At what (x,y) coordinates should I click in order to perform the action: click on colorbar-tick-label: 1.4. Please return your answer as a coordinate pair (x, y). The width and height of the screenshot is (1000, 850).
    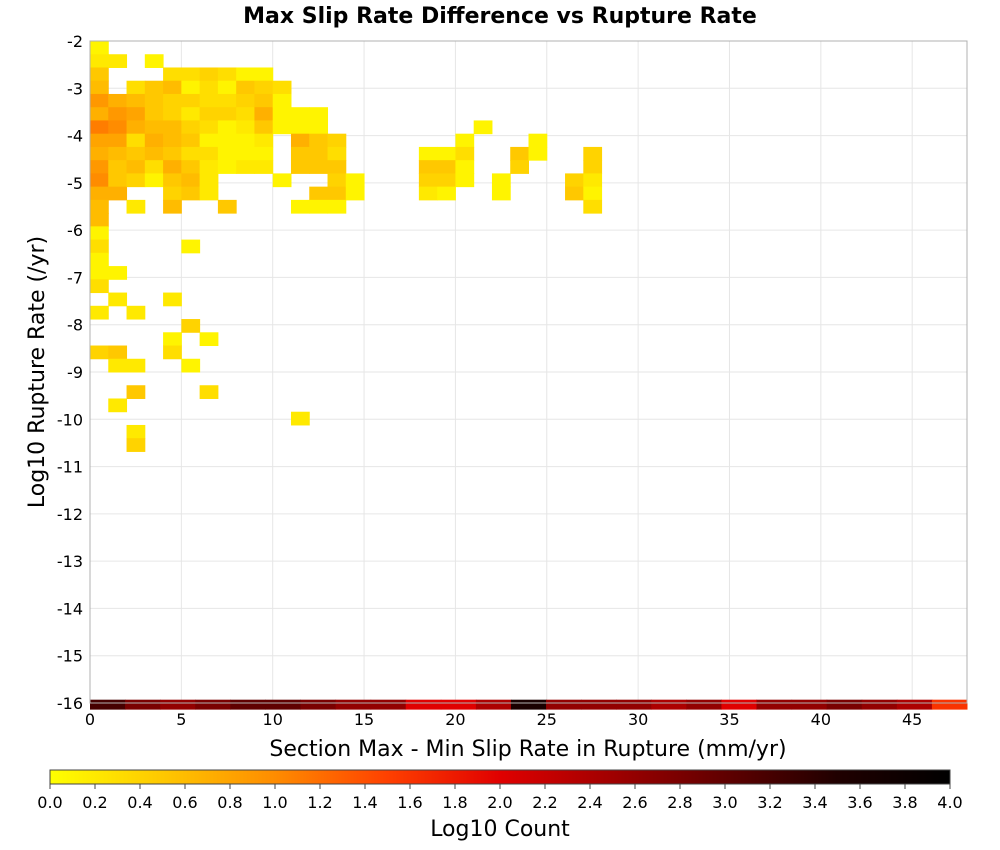
    Looking at the image, I should click on (364, 802).